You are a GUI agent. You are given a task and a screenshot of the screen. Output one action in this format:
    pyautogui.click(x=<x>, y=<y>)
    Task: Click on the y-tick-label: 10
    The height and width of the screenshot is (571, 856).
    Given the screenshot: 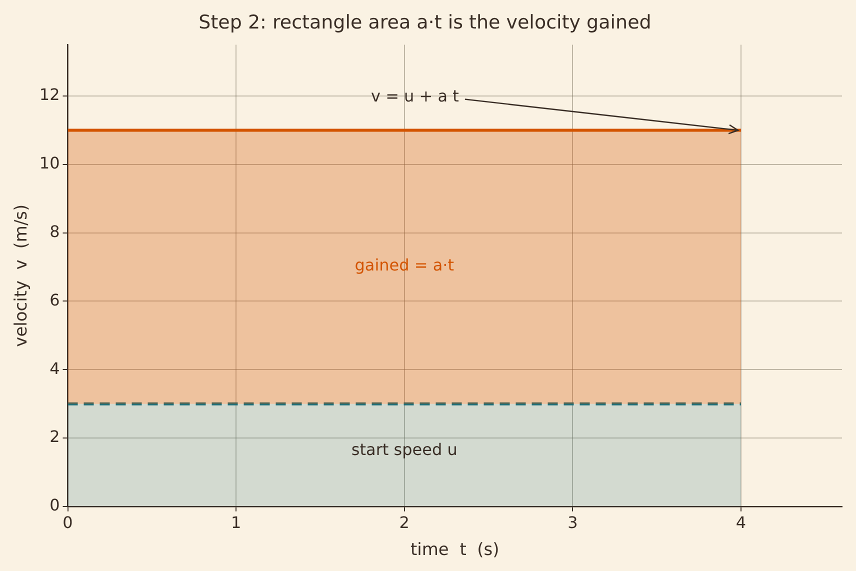 What is the action you would take?
    pyautogui.click(x=49, y=163)
    